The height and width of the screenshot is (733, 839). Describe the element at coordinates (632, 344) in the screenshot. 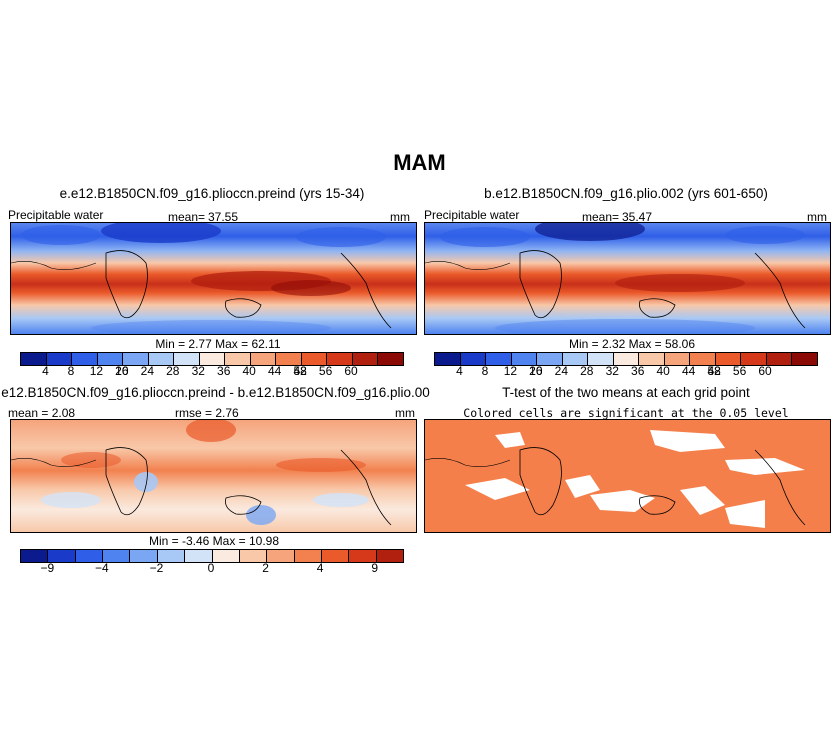

I see `panel2-min-max: Min = 2.32 Max = 58.06` at that location.